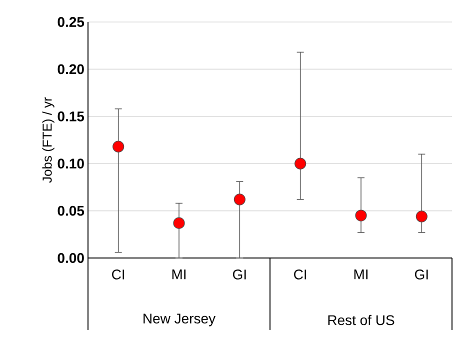 Image resolution: width=470 pixels, height=337 pixels. What do you see at coordinates (71, 69) in the screenshot?
I see `y-tick-label: 0.20` at bounding box center [71, 69].